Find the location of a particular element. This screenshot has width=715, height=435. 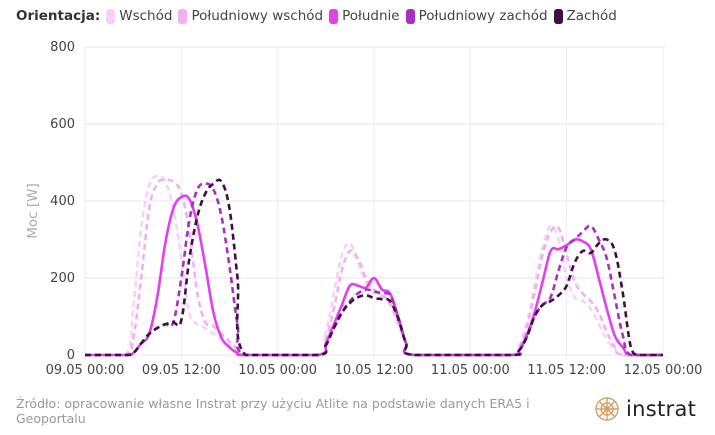

legend-item-wschod: Wschód is located at coordinates (139, 16).